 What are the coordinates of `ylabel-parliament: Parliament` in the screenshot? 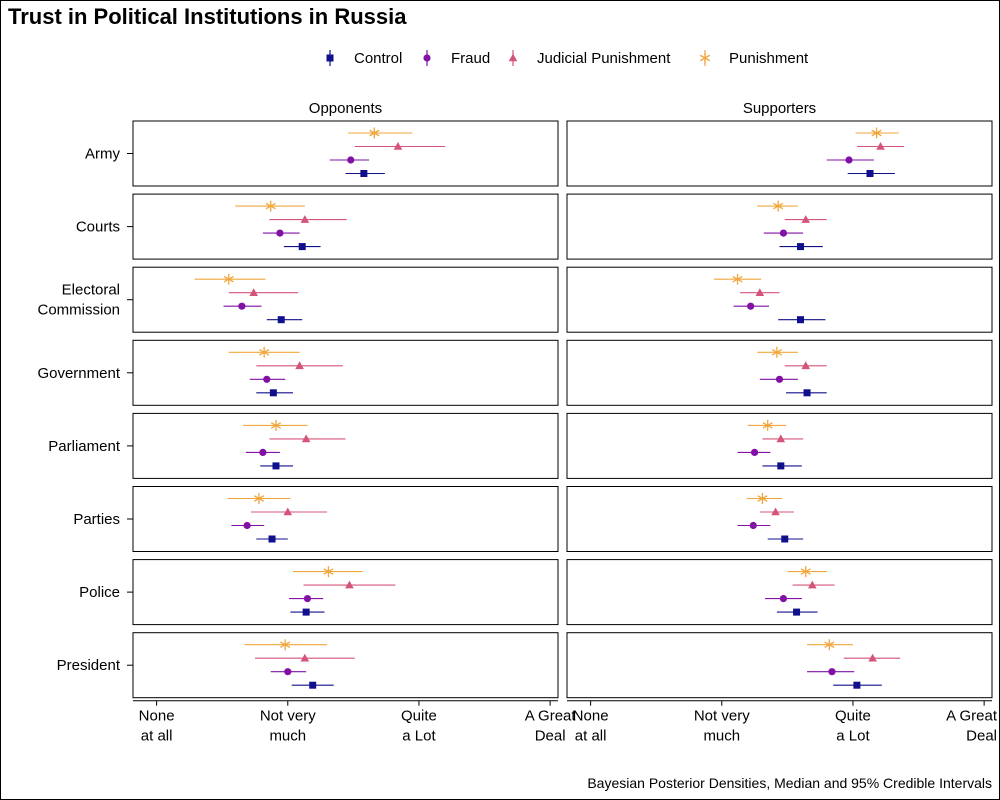 It's located at (90, 446).